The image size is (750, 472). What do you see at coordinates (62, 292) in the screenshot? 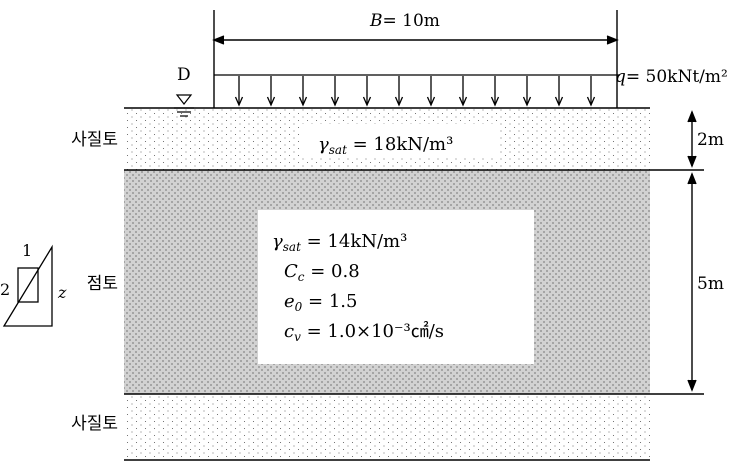
I see `slope-right-label: z` at bounding box center [62, 292].